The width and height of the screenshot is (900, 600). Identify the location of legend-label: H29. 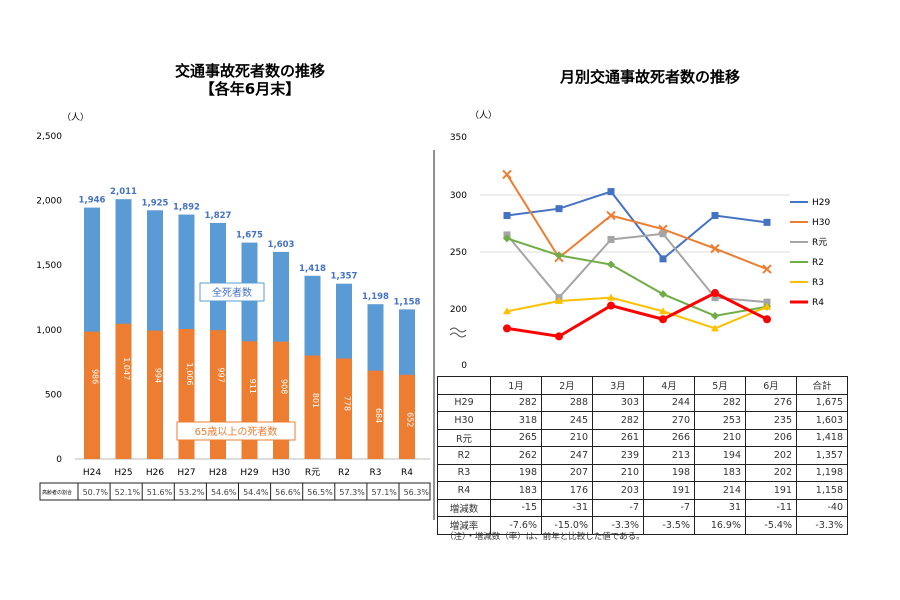
(821, 203).